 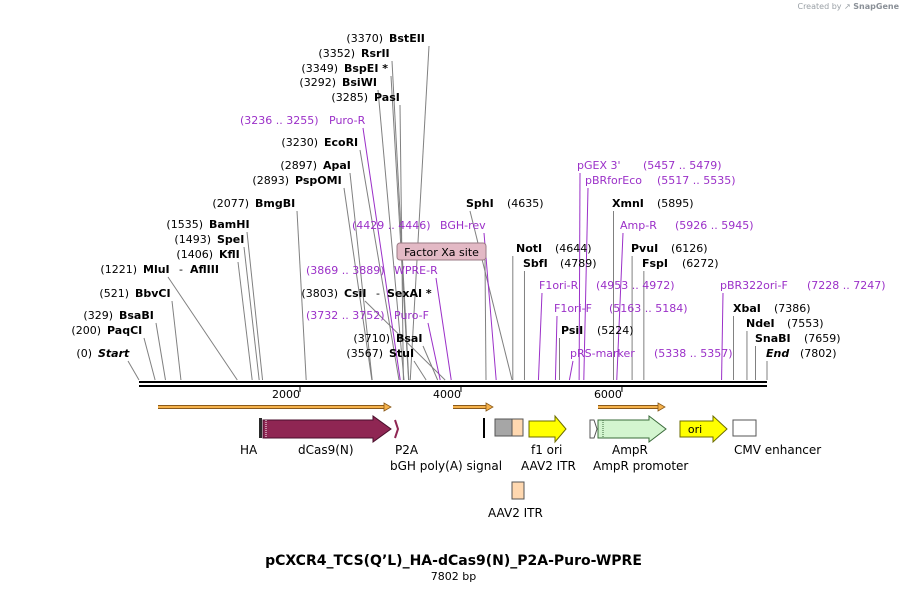 I want to click on feature-p2a-marker, so click(x=397, y=429).